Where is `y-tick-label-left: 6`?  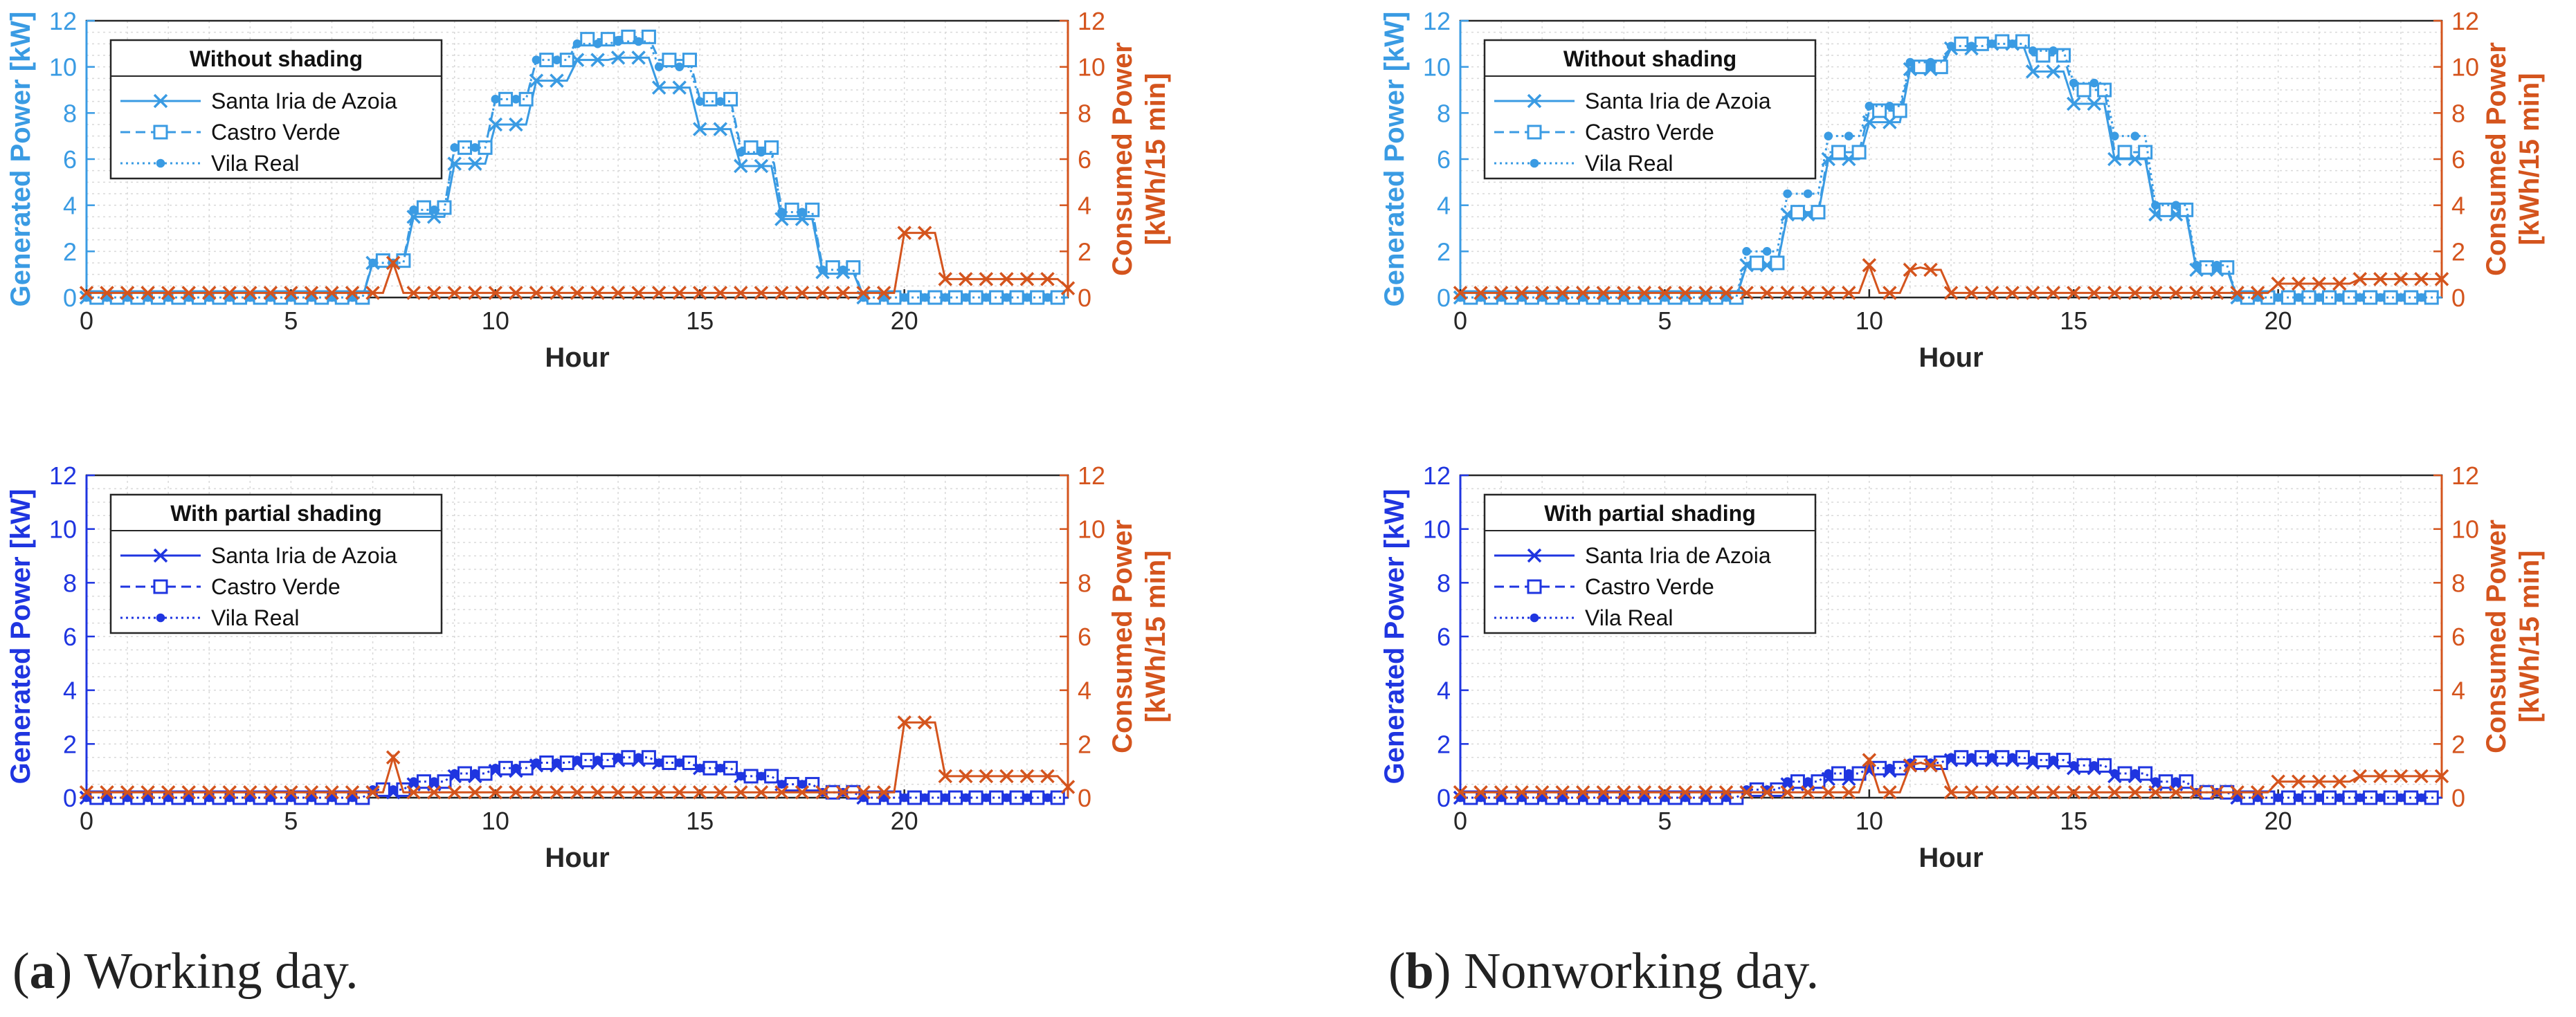 y-tick-label-left: 6 is located at coordinates (1444, 159).